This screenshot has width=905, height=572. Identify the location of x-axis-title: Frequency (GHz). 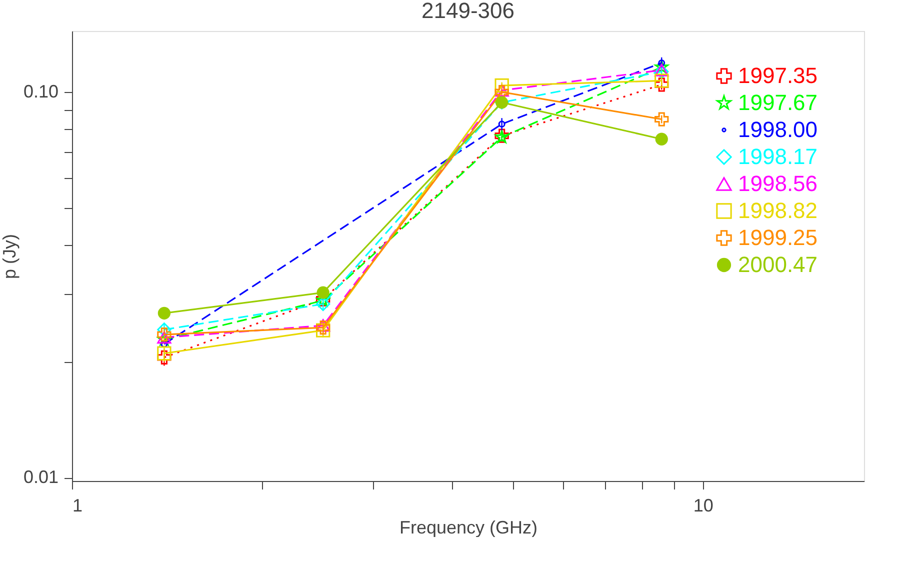
(468, 528).